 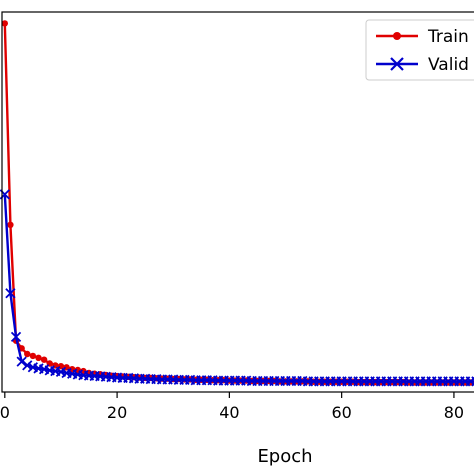 I want to click on x-axis-ticks: 0 20 40 60 80, so click(x=232, y=407).